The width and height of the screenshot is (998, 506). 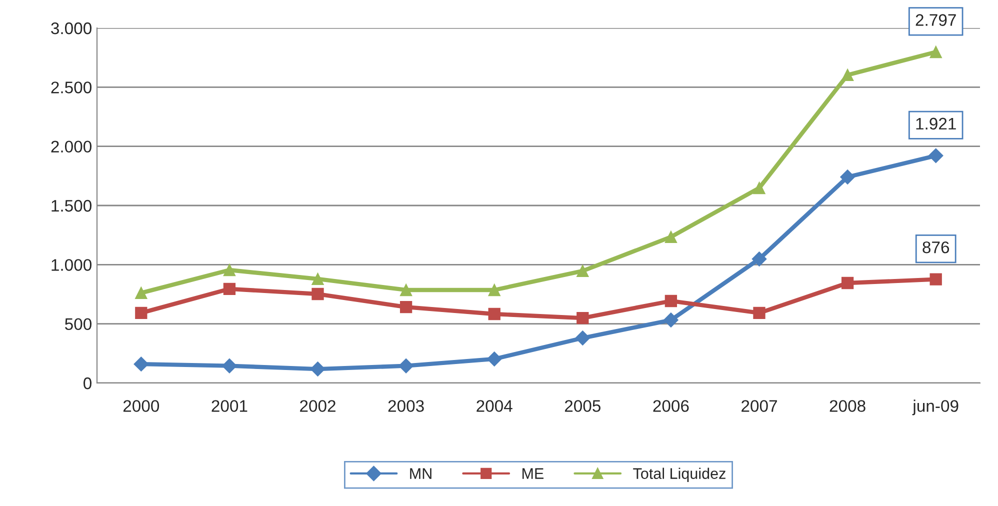 I want to click on legend-label: MN, so click(x=421, y=473).